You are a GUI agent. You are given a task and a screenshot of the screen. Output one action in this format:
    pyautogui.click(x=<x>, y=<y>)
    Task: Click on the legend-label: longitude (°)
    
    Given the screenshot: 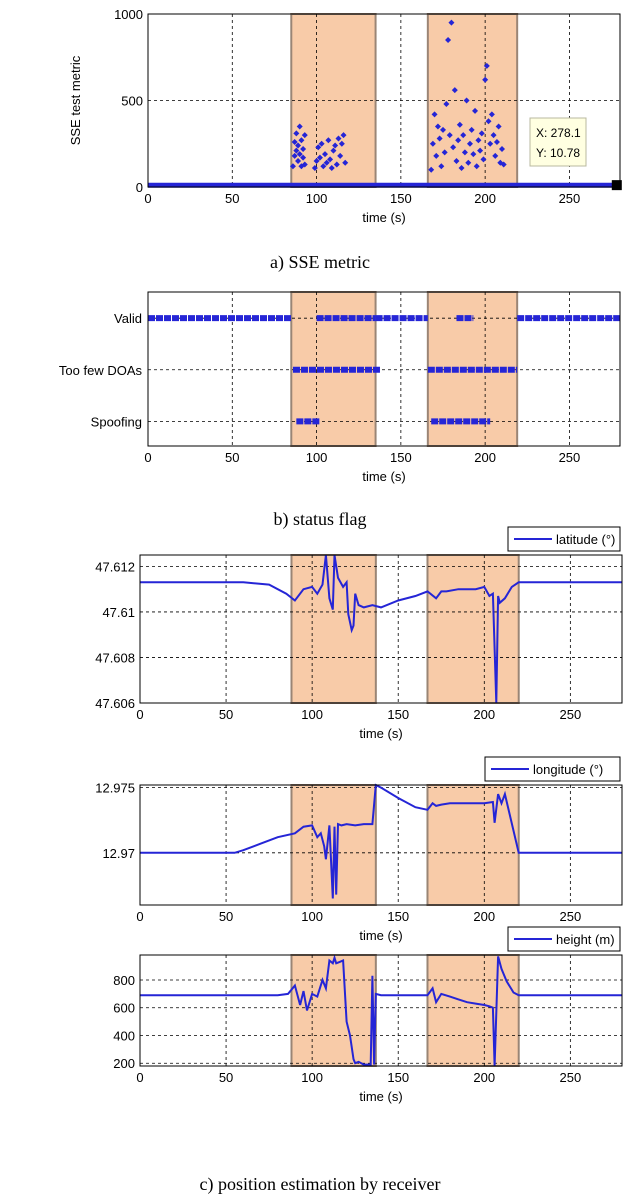 What is the action you would take?
    pyautogui.click(x=568, y=769)
    